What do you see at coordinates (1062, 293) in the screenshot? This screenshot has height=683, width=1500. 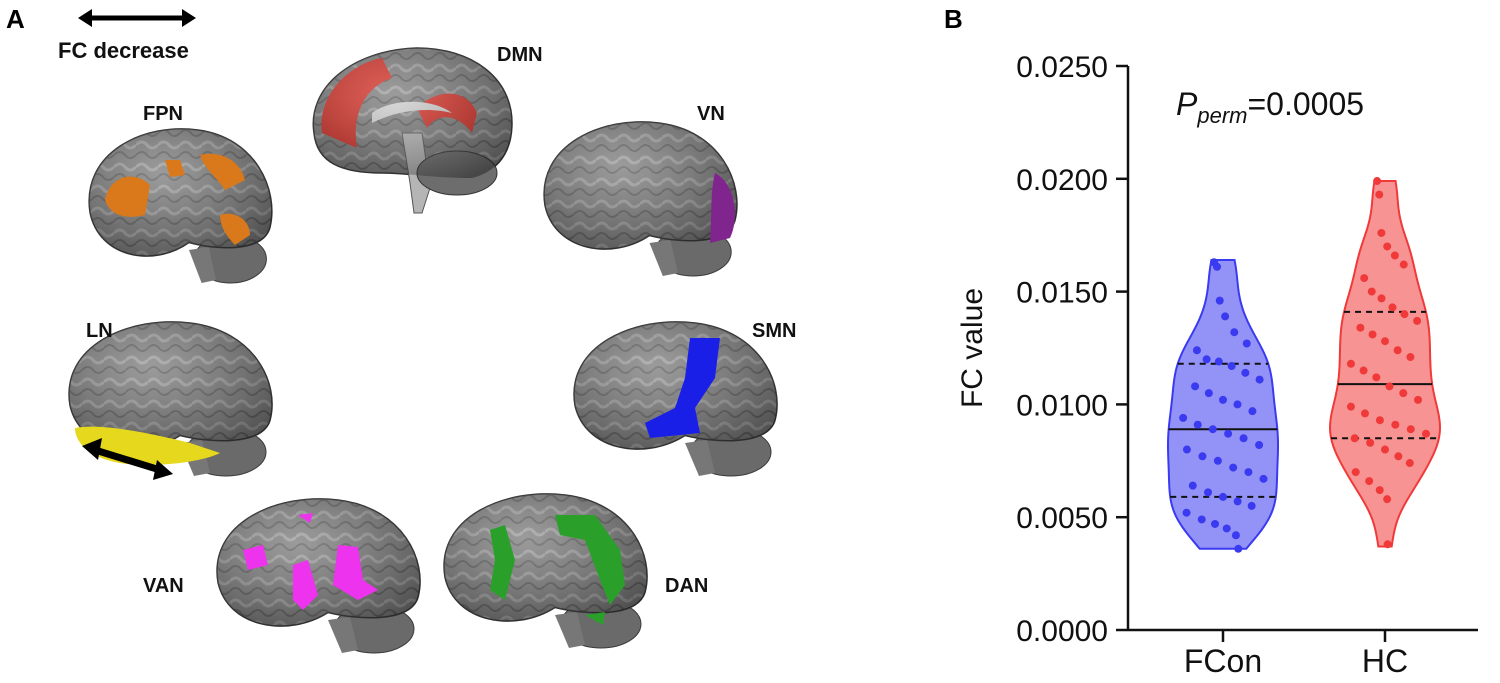 I see `y-tick-label: 0.0150` at bounding box center [1062, 293].